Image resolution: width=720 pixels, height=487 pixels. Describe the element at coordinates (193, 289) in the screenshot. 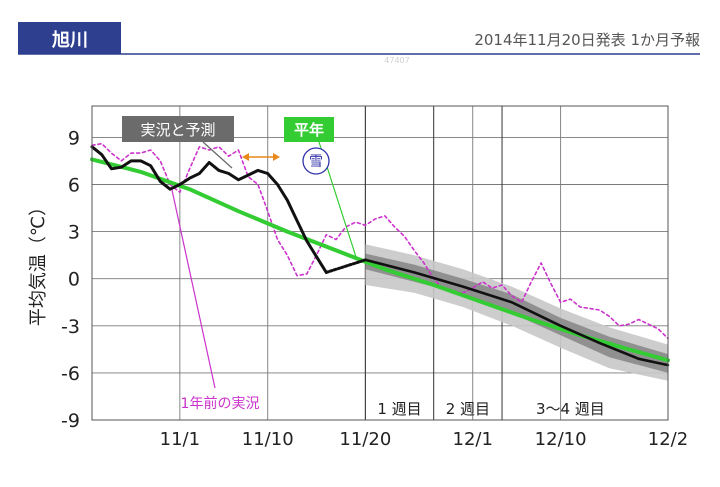

I see `callout-last-year-leader` at that location.